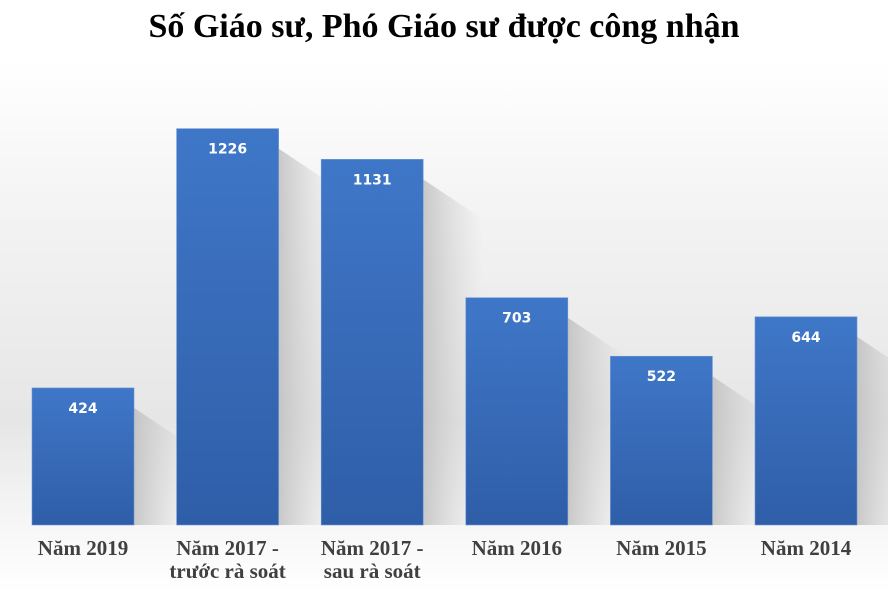 Image resolution: width=888 pixels, height=592 pixels. I want to click on category-label-line: Năm 2014, so click(806, 548).